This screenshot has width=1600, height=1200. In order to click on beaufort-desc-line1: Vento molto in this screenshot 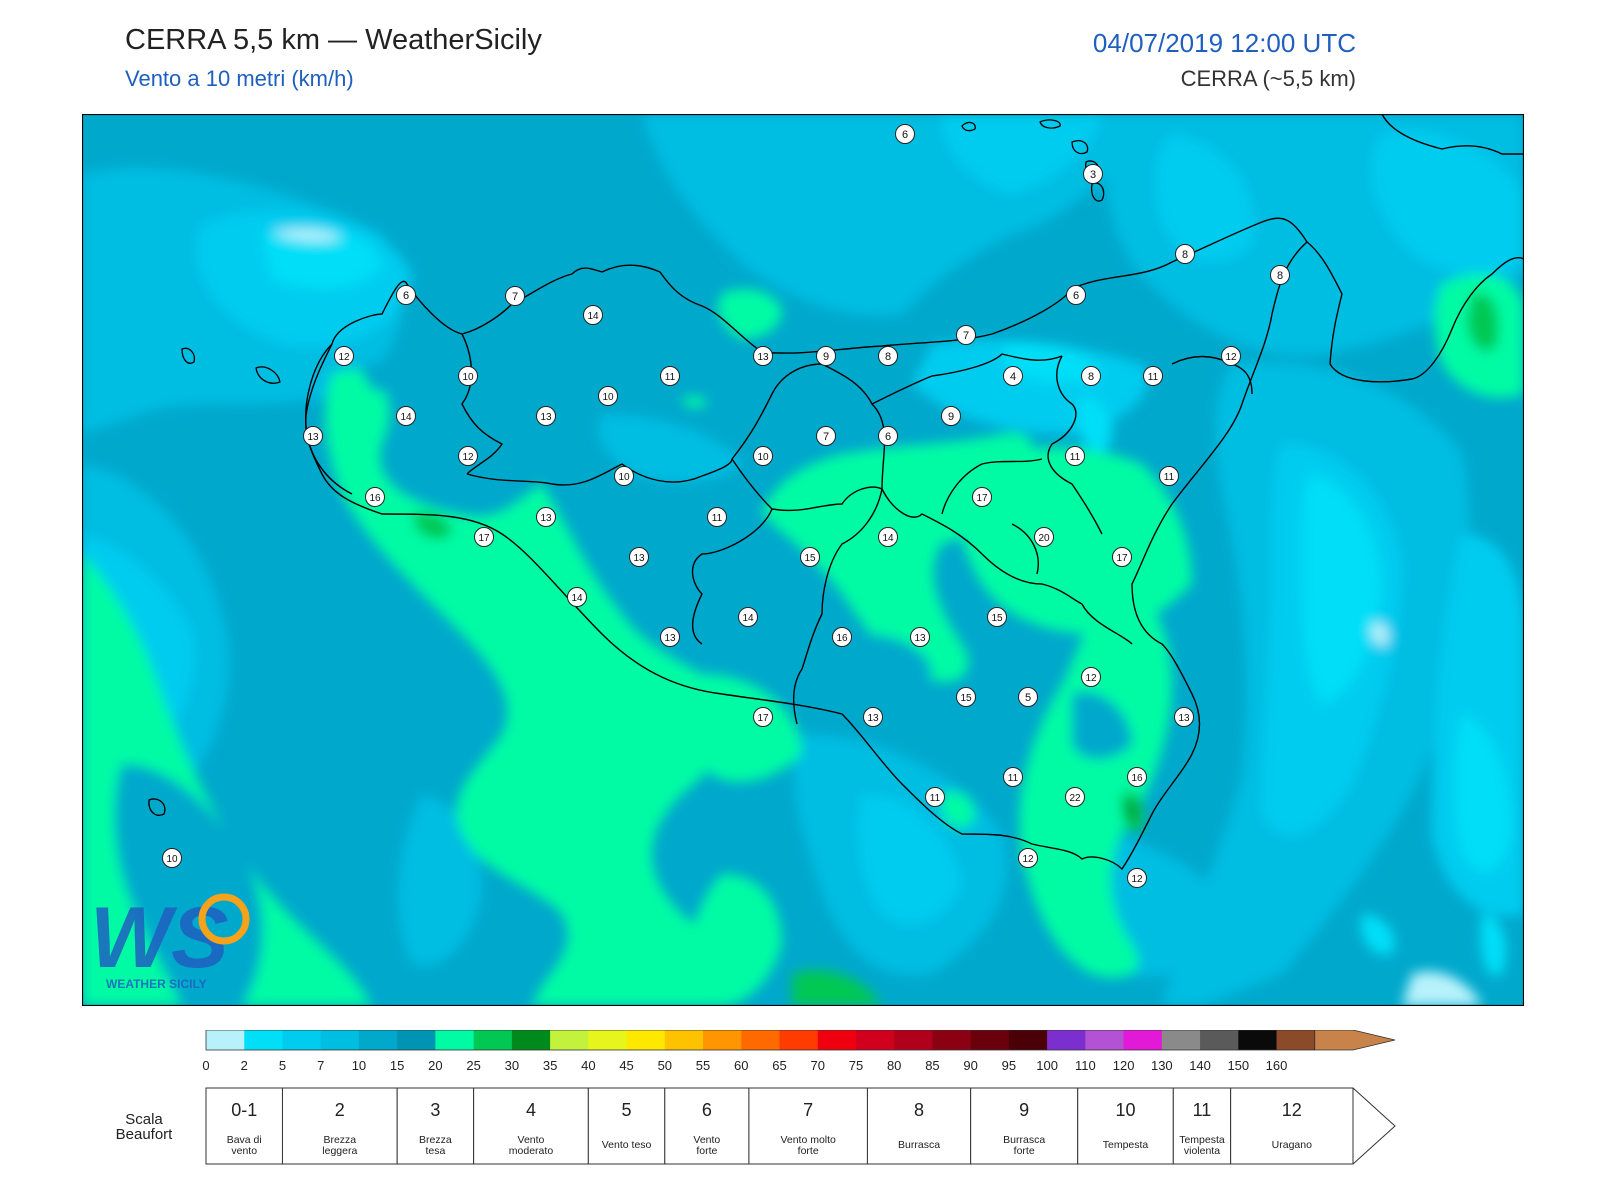, I will do `click(808, 1140)`.